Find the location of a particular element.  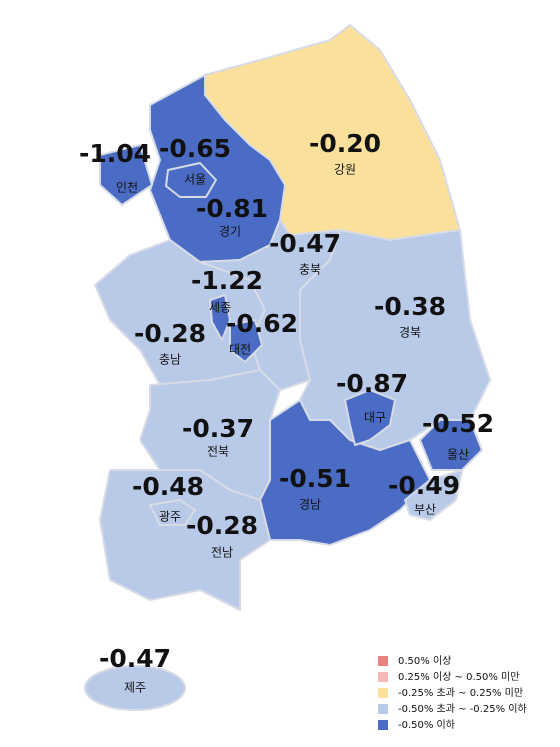

region-name: 세종 is located at coordinates (220, 308).